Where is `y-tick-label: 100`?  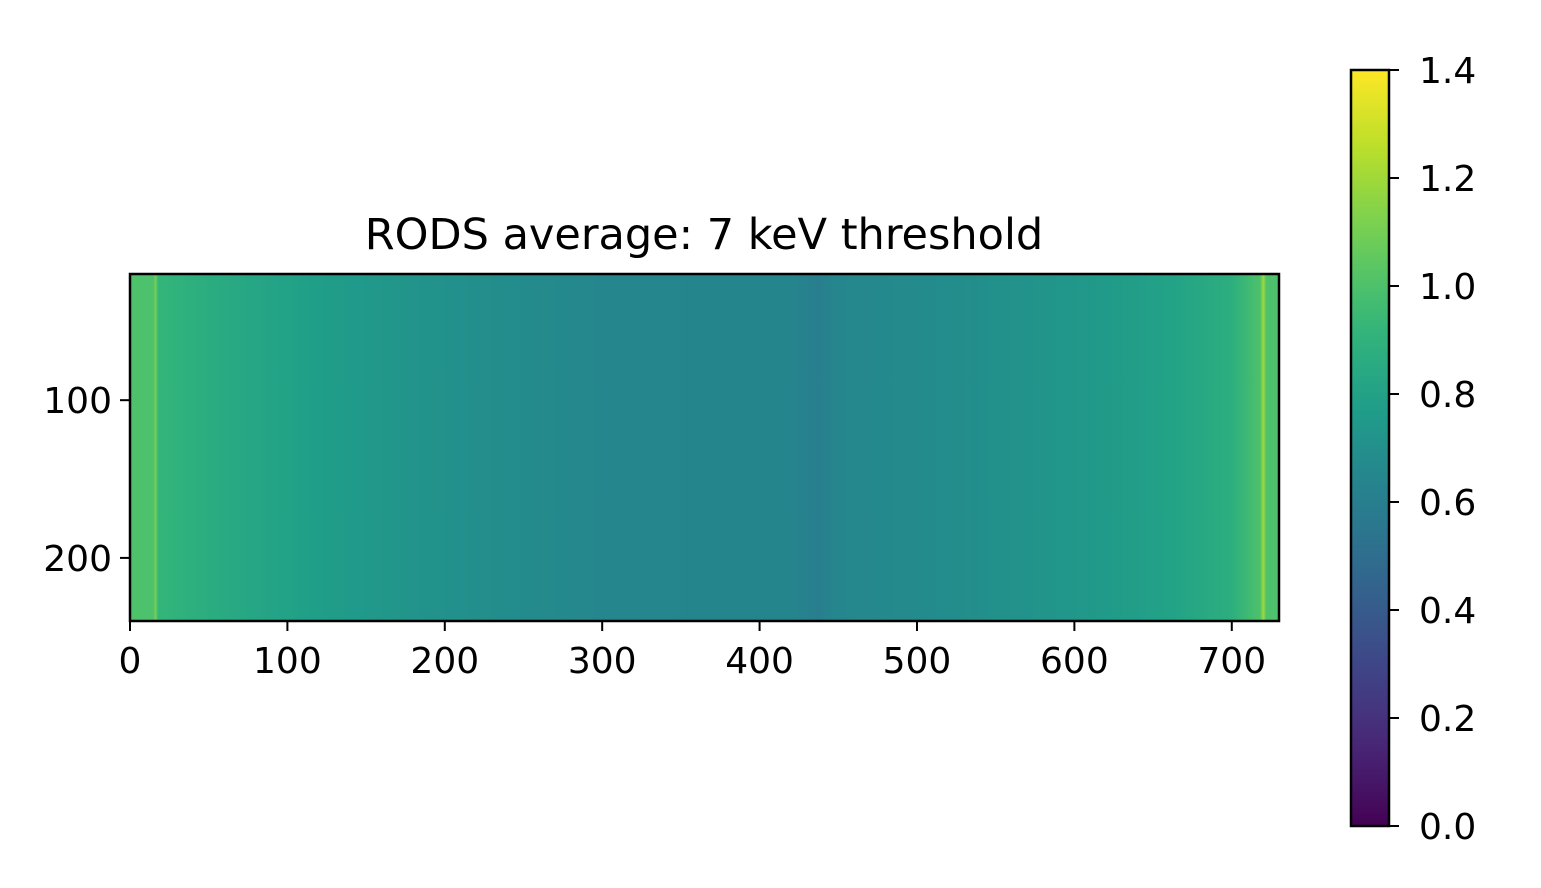 y-tick-label: 100 is located at coordinates (77, 401).